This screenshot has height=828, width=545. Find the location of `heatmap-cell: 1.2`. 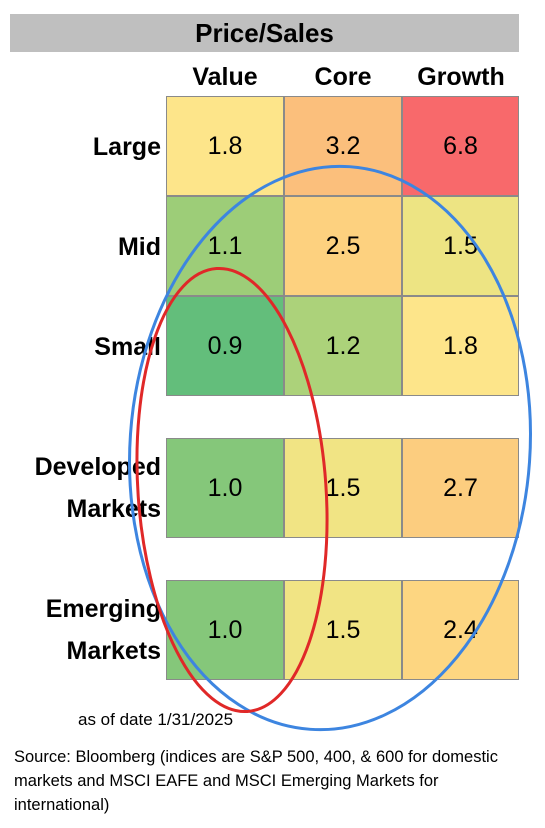

heatmap-cell: 1.2 is located at coordinates (343, 346).